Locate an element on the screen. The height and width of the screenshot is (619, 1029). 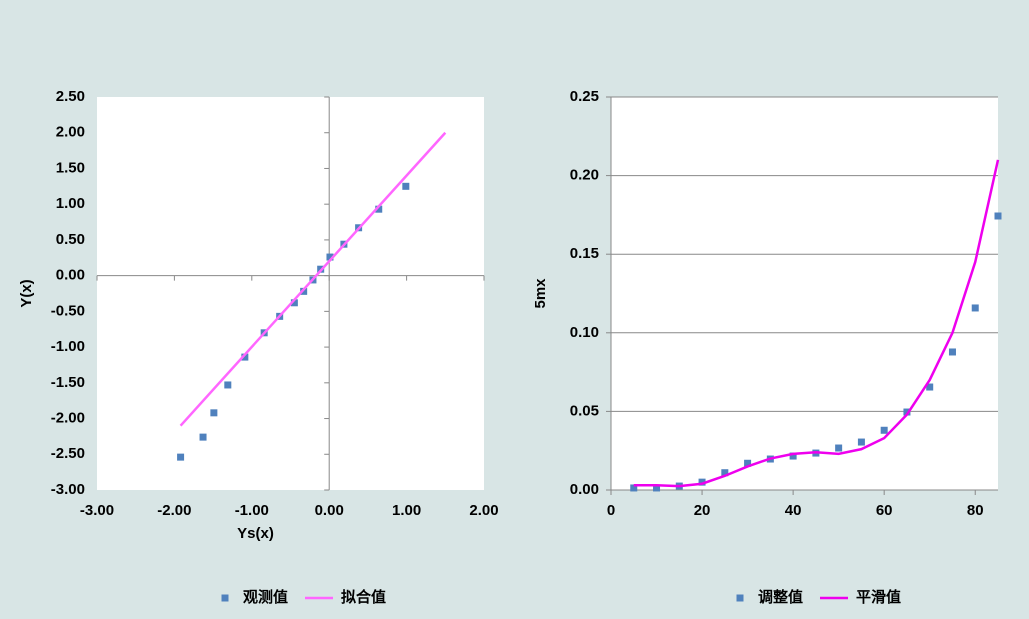
y-axis-title: Y(x) is located at coordinates (26, 293).